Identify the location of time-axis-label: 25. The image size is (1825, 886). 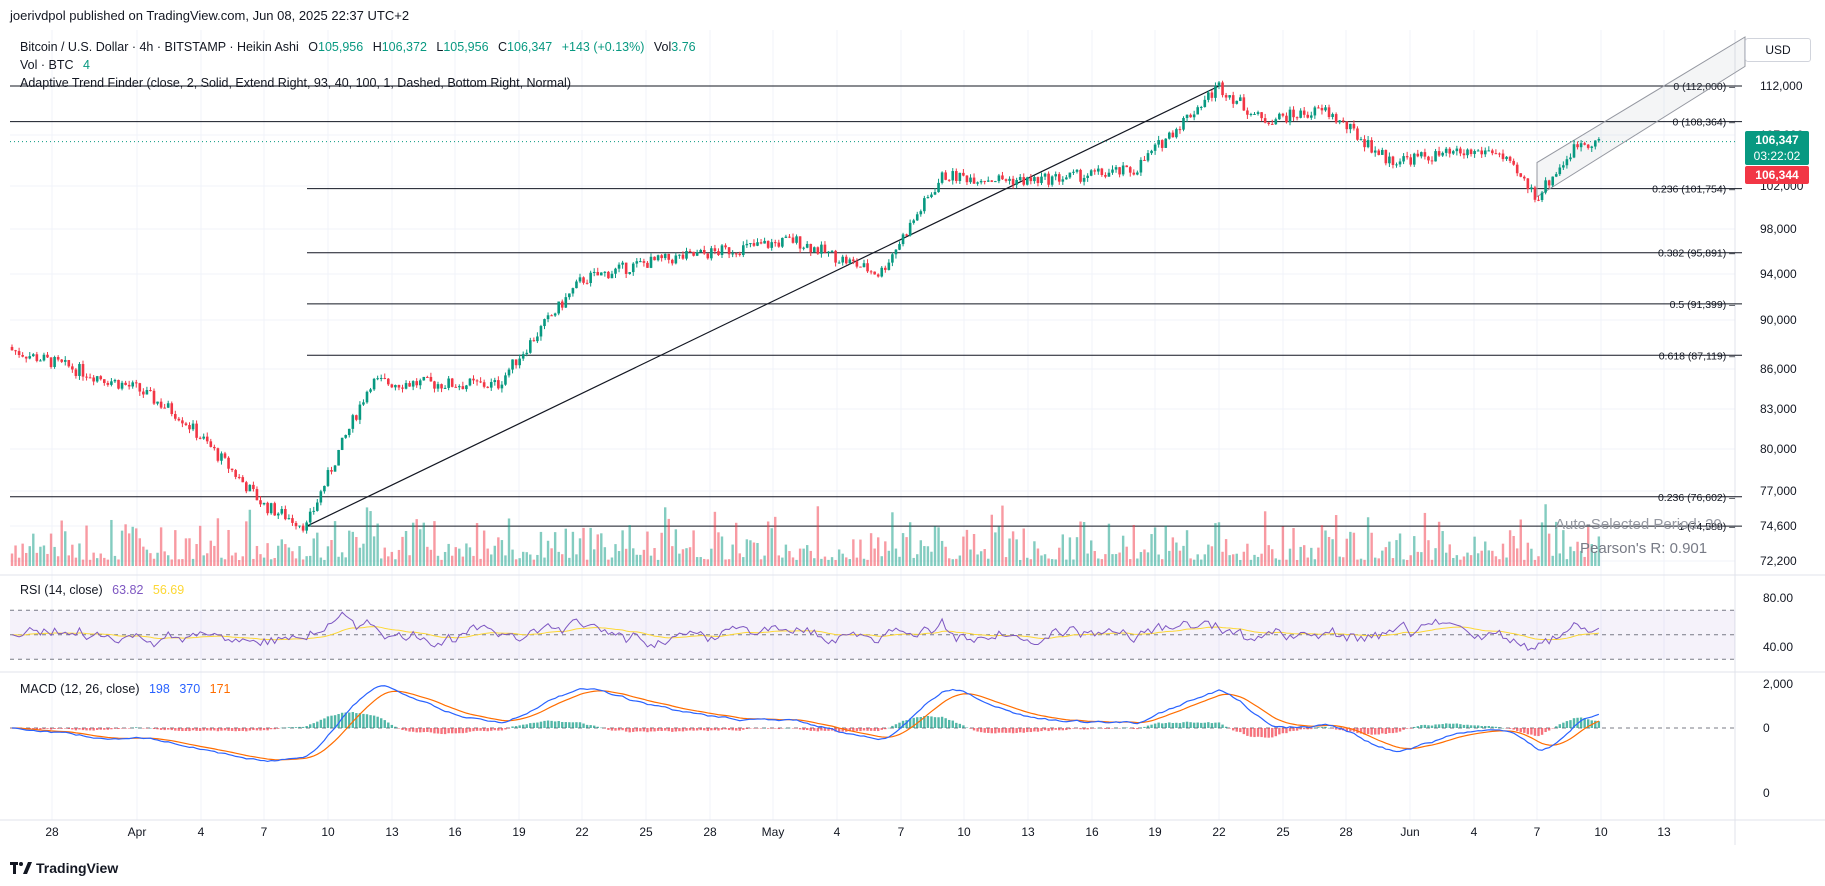
(646, 832).